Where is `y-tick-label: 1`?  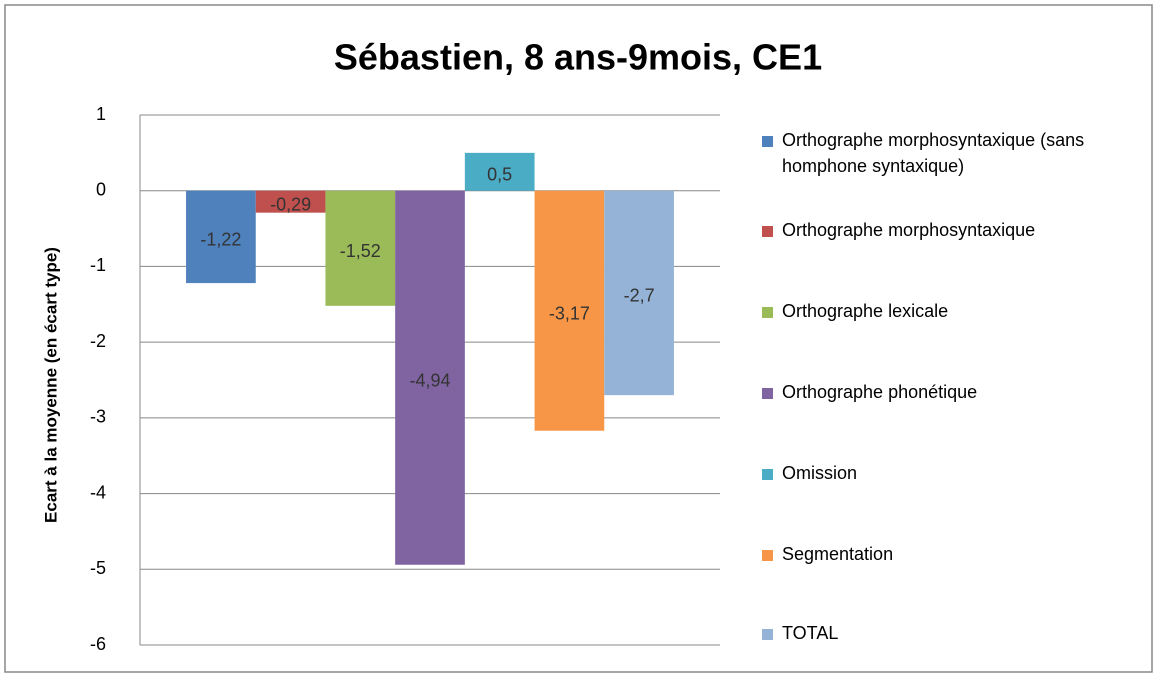 y-tick-label: 1 is located at coordinates (101, 114).